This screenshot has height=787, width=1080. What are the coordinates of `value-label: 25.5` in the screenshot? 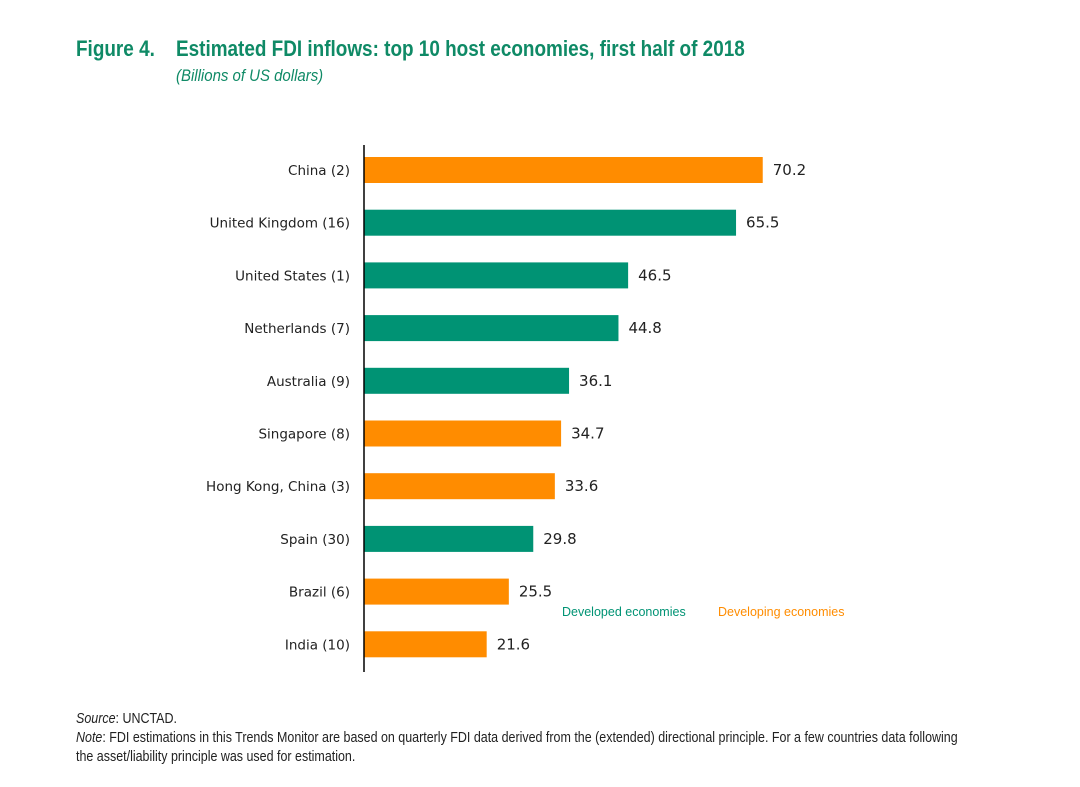 It's located at (535, 592).